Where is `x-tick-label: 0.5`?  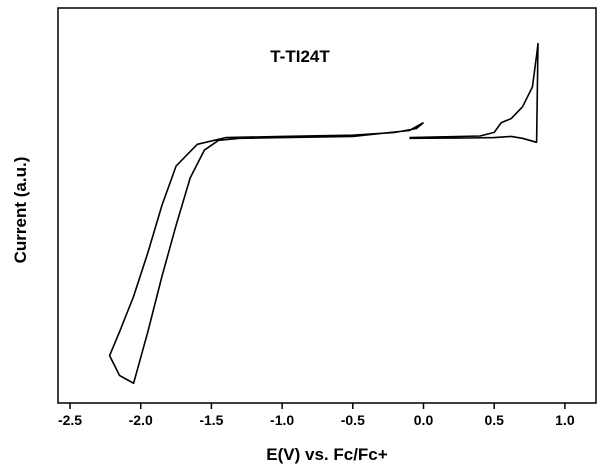 x-tick-label: 0.5 is located at coordinates (494, 420).